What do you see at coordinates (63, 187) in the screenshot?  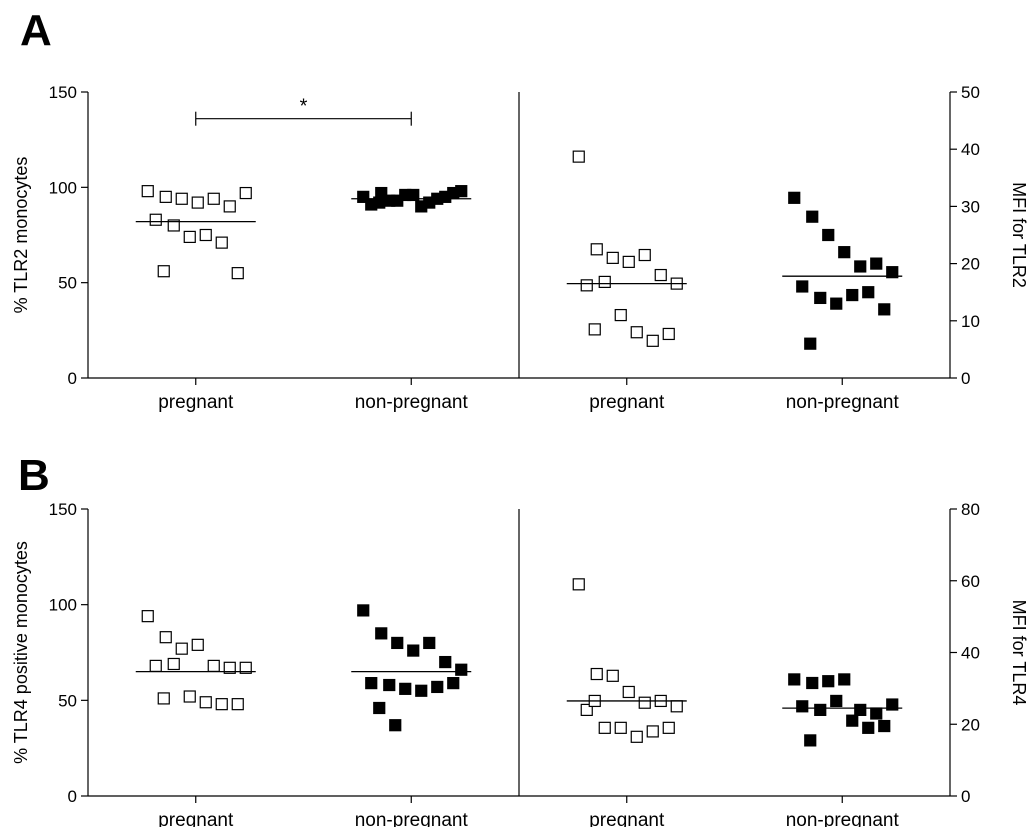 I see `y-tick-label: 100` at bounding box center [63, 187].